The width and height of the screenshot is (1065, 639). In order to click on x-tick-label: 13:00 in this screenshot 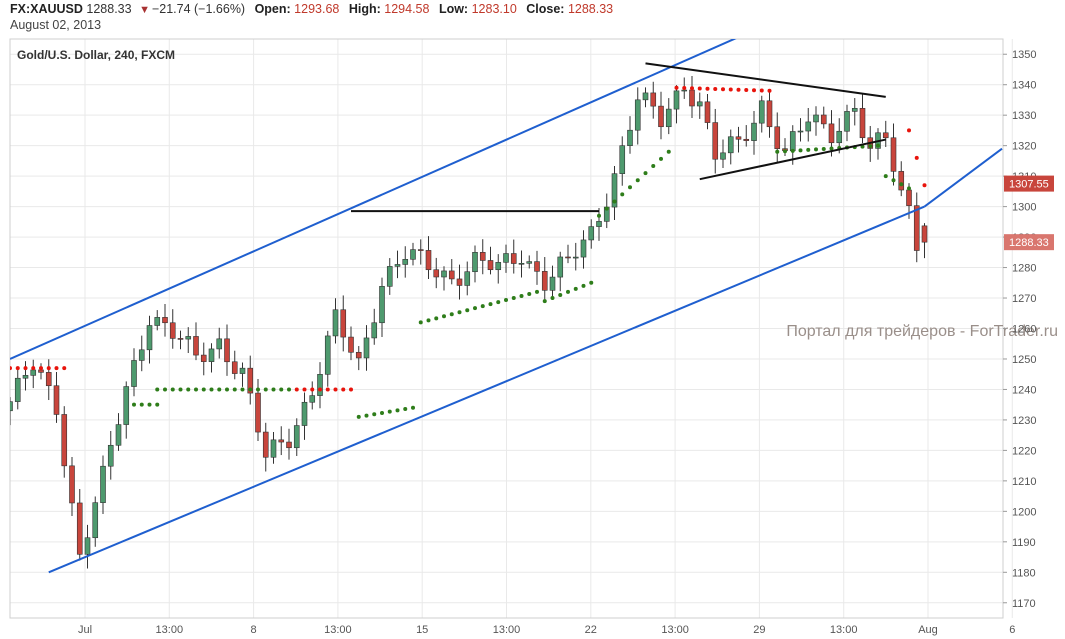, I will do `click(675, 630)`.